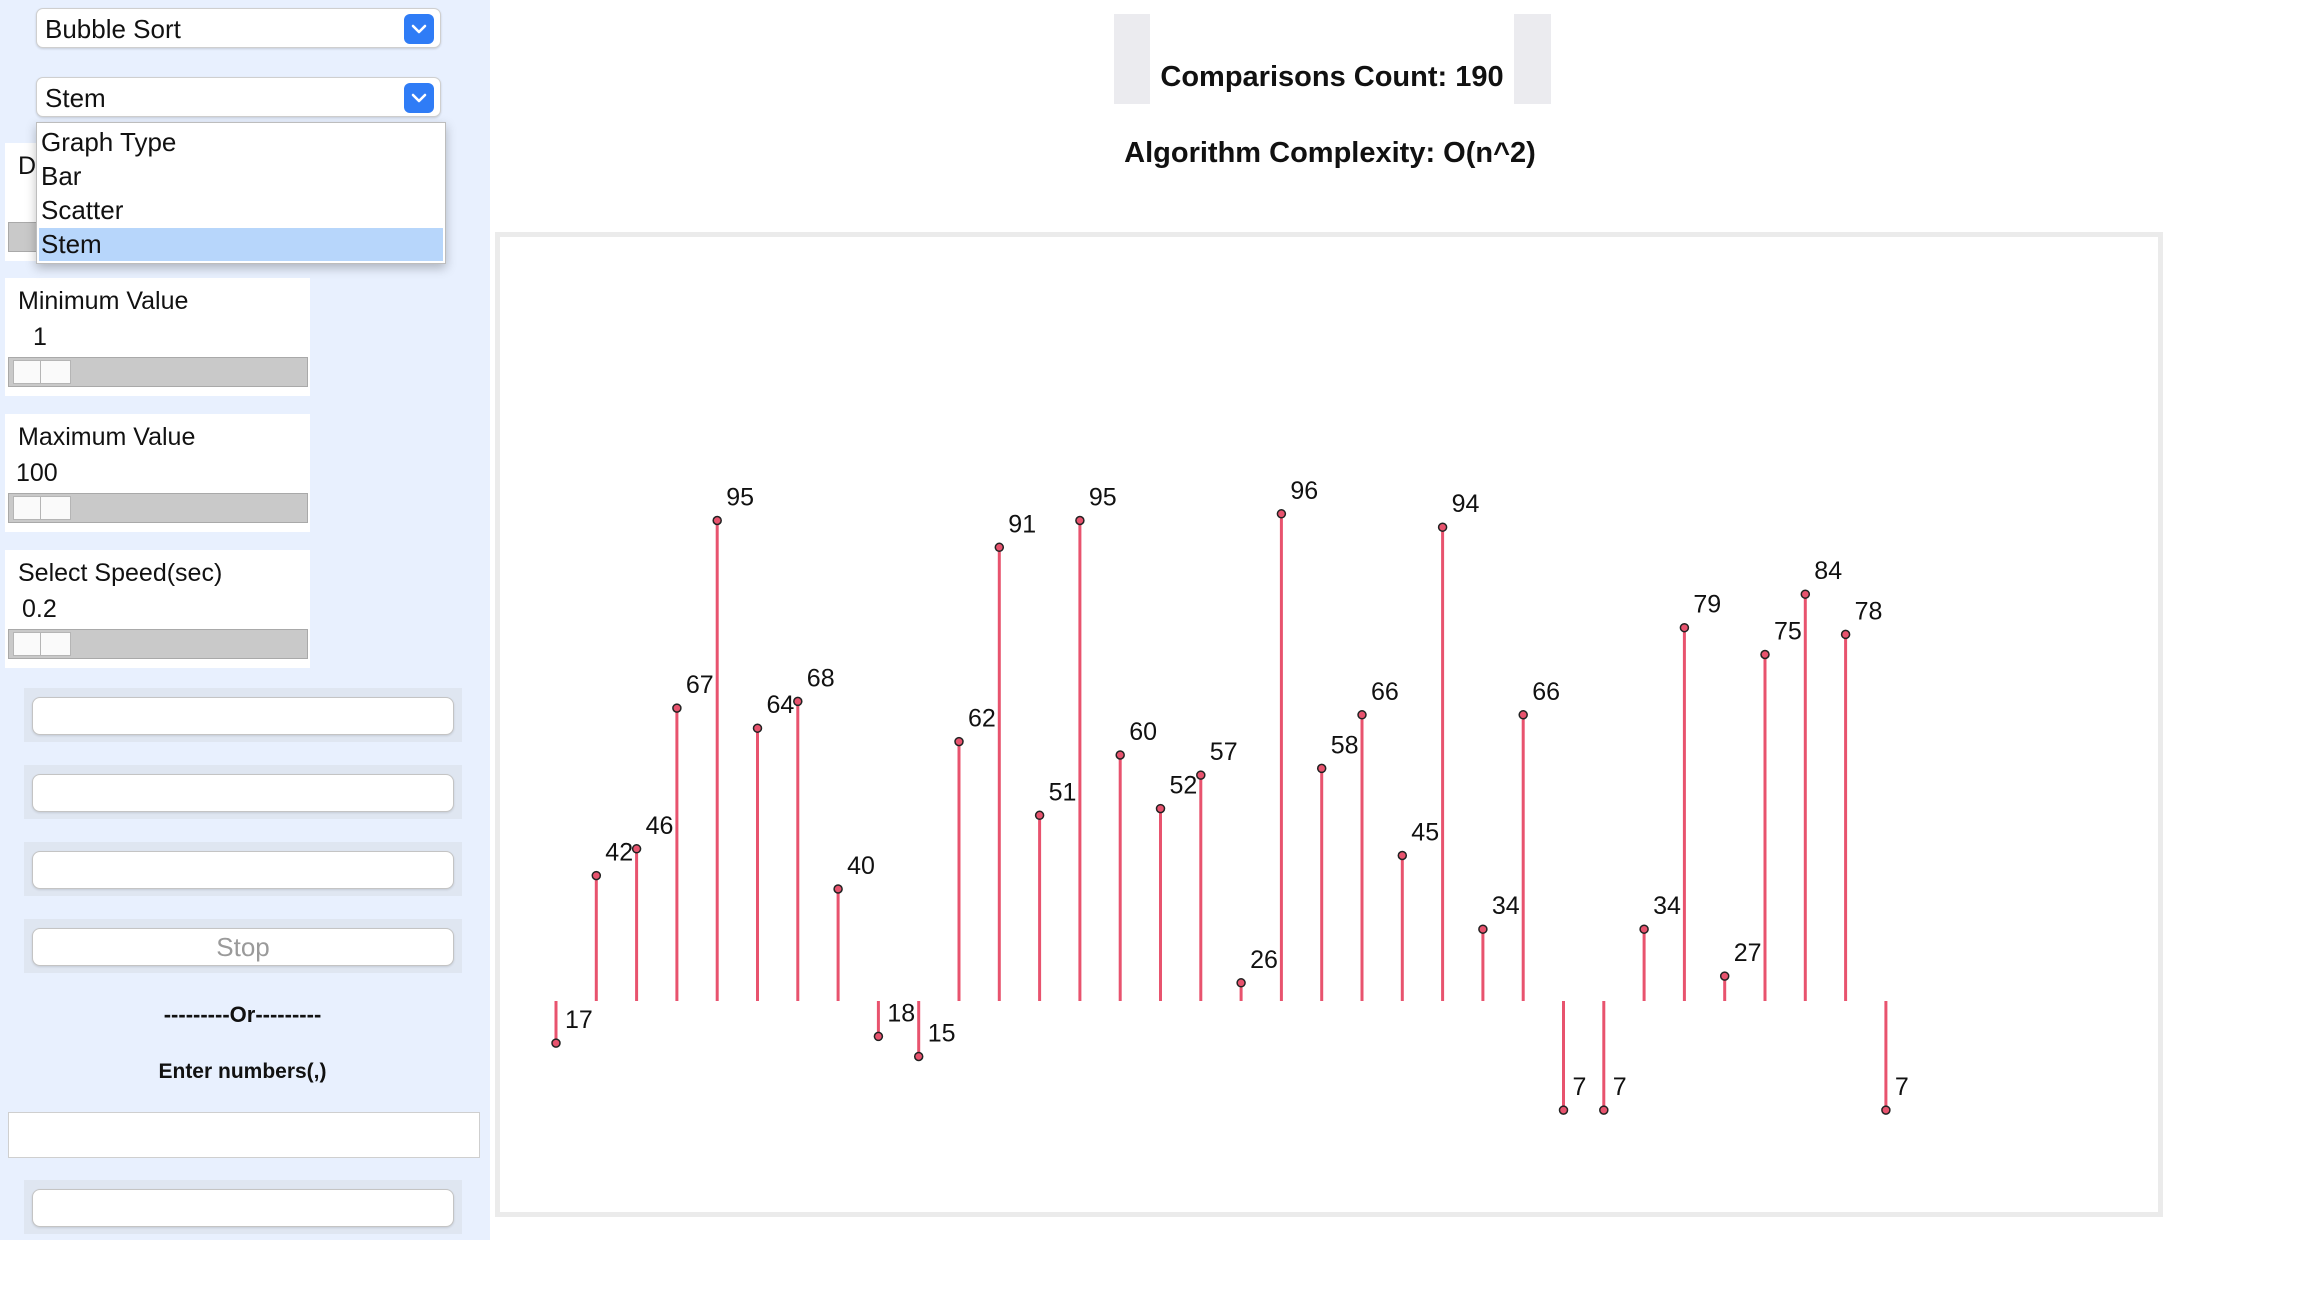 The height and width of the screenshot is (1296, 2312). I want to click on data-label: 18, so click(901, 1013).